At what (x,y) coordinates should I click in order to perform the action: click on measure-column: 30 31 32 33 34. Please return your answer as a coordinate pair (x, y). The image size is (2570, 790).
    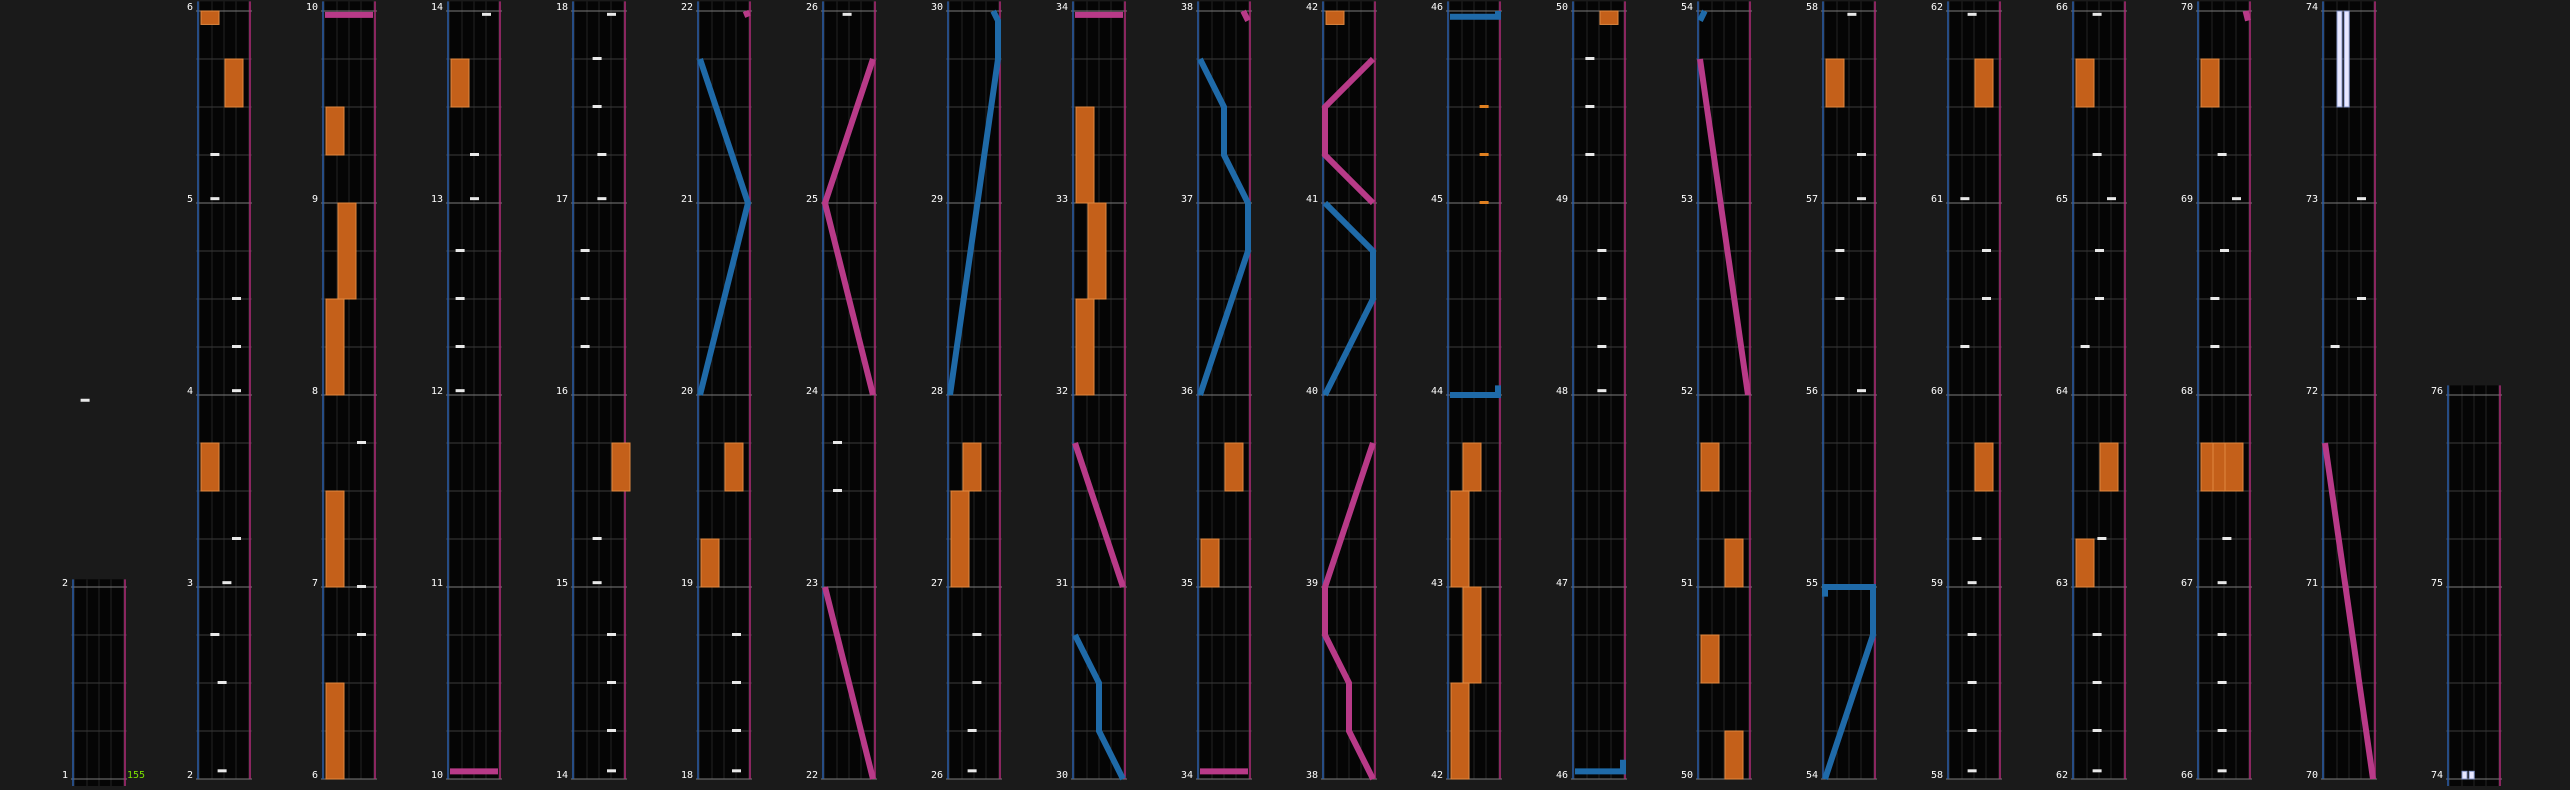
    Looking at the image, I should click on (1091, 391).